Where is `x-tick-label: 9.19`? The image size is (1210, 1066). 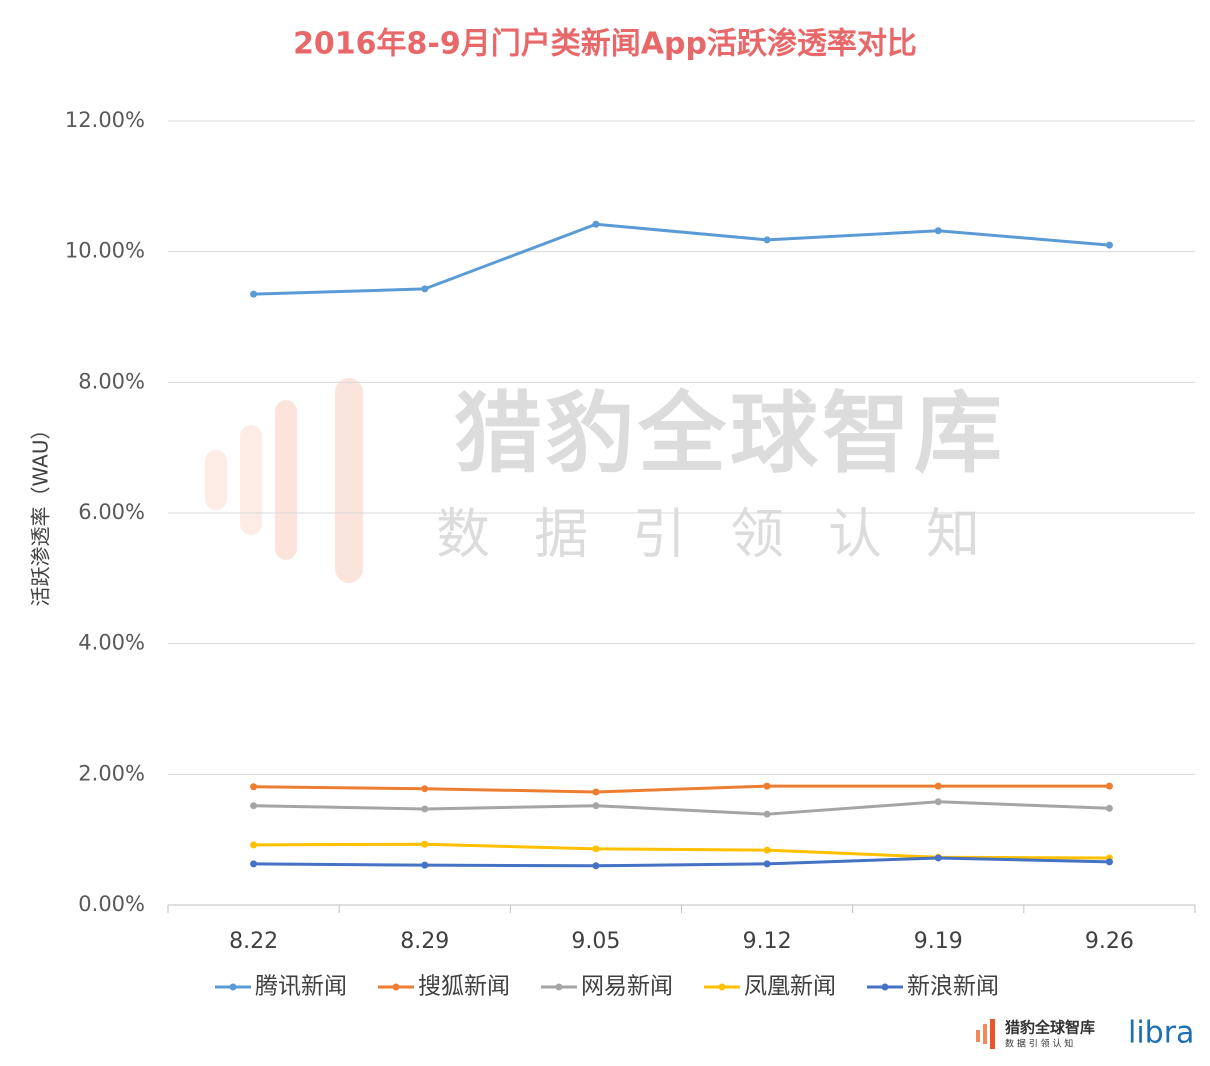
x-tick-label: 9.19 is located at coordinates (938, 941).